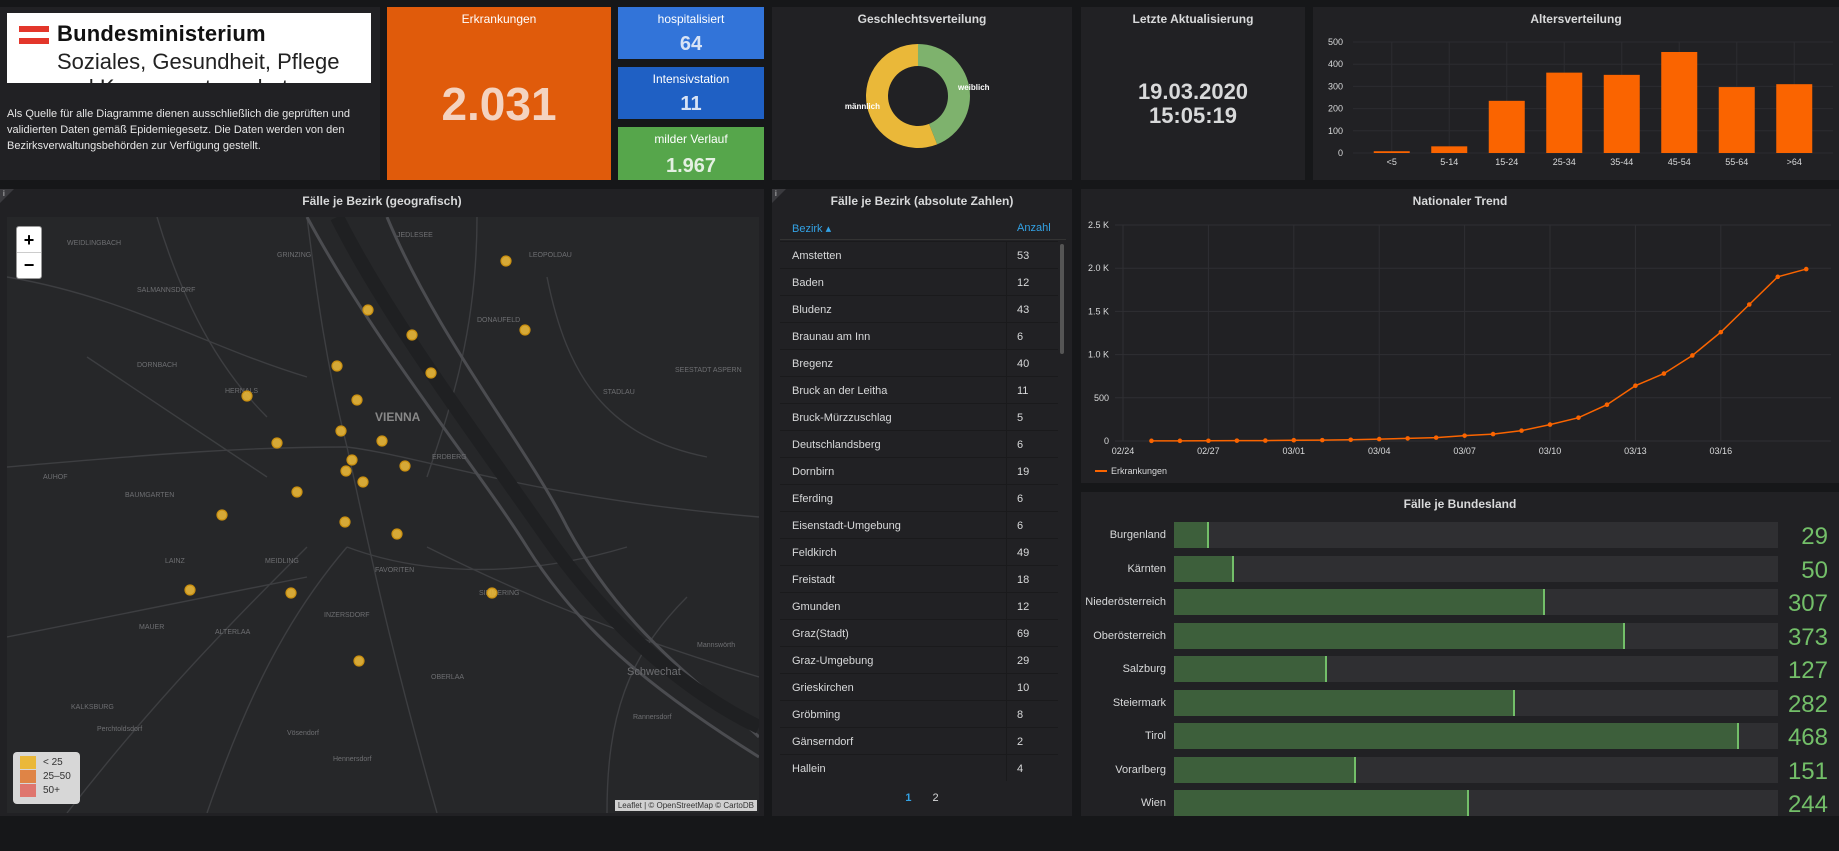 The width and height of the screenshot is (1839, 851). Describe the element at coordinates (29, 240) in the screenshot. I see `zoom-in-button: +` at that location.